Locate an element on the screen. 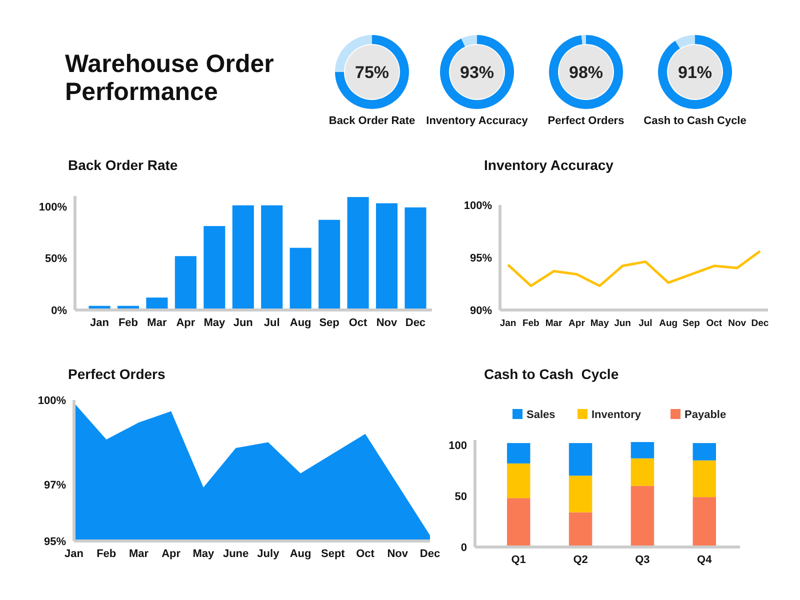 This screenshot has height=600, width=800. data-label: 91% is located at coordinates (695, 72).